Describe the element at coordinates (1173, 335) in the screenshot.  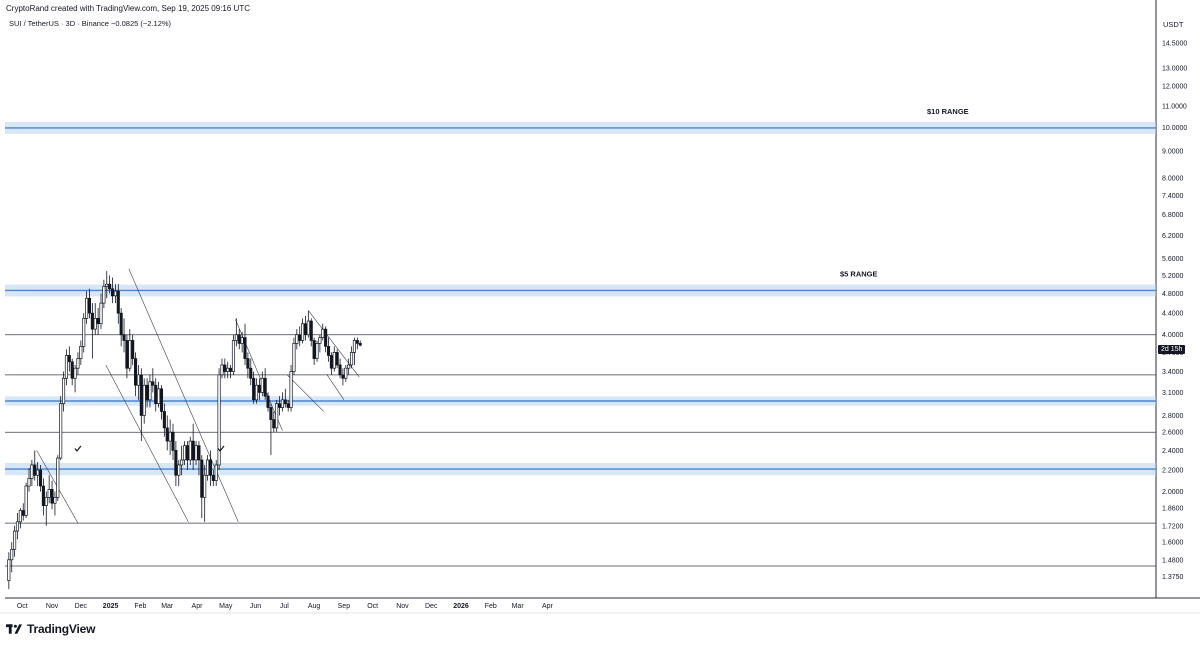
I see `y-tick-label: 4.0000` at that location.